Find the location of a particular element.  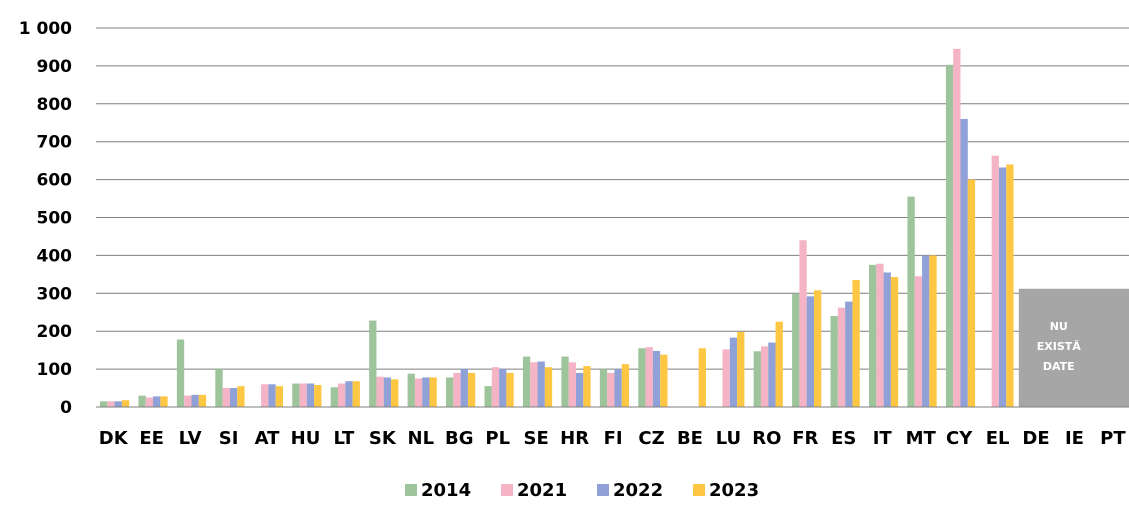

x-tick-label: IE is located at coordinates (1074, 438).